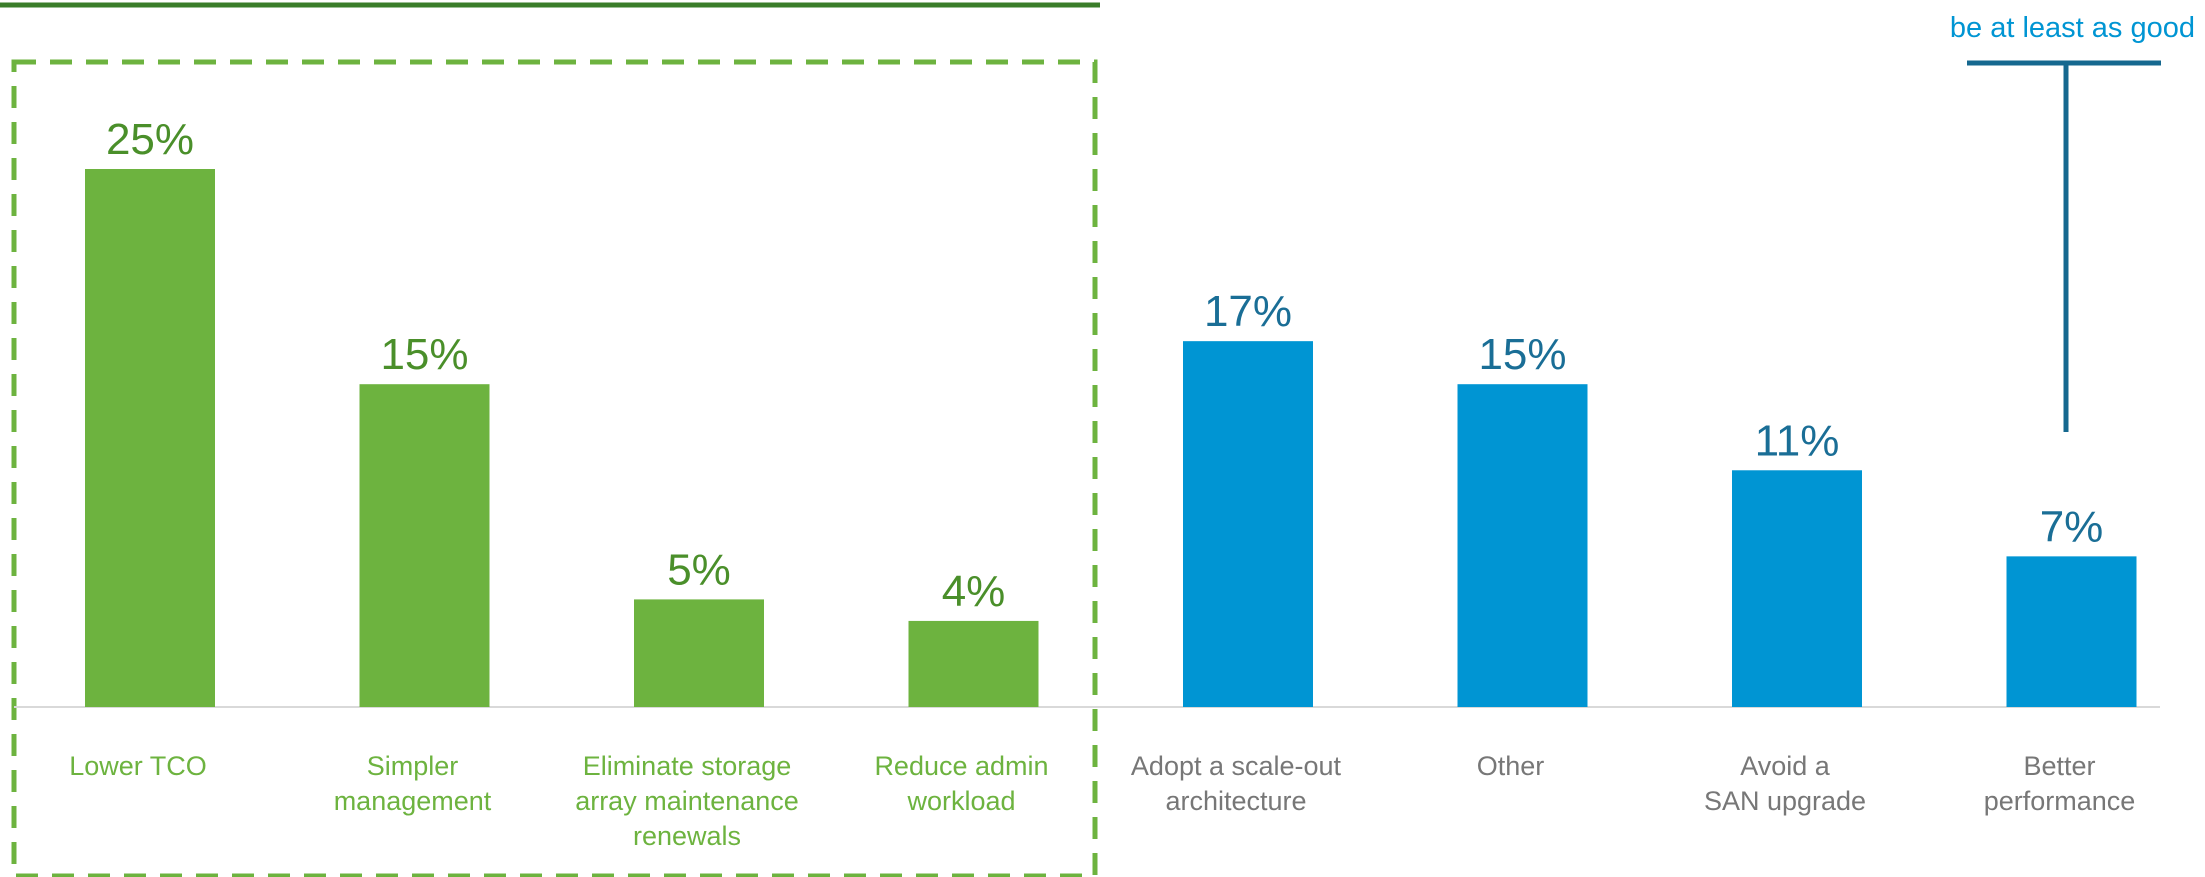  I want to click on category-label: Better performance, so click(2060, 783).